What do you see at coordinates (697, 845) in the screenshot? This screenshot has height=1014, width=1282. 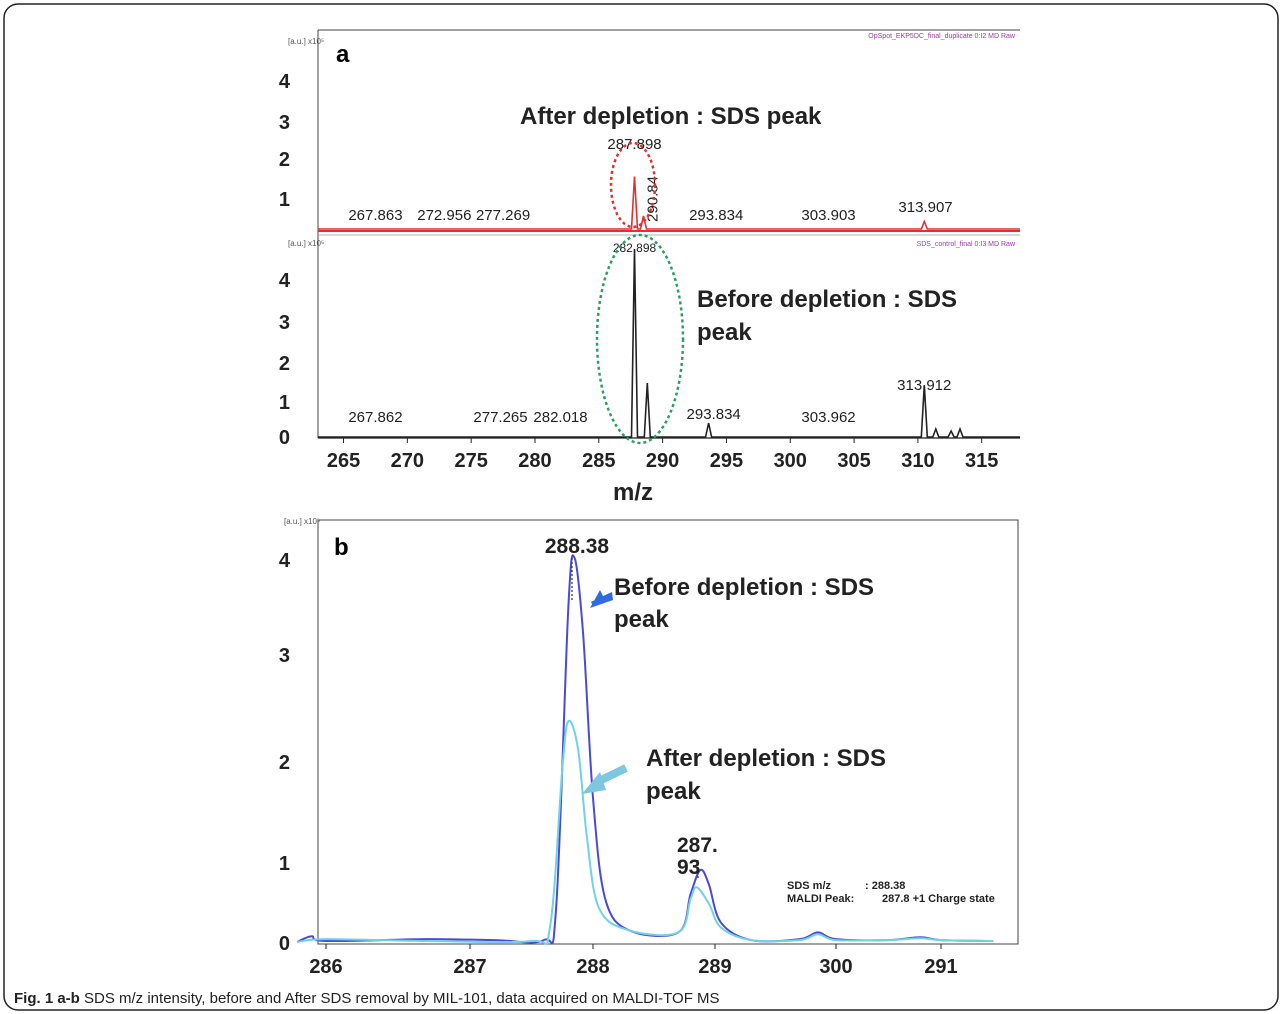 I see `peak-label-289-line1: 287.` at bounding box center [697, 845].